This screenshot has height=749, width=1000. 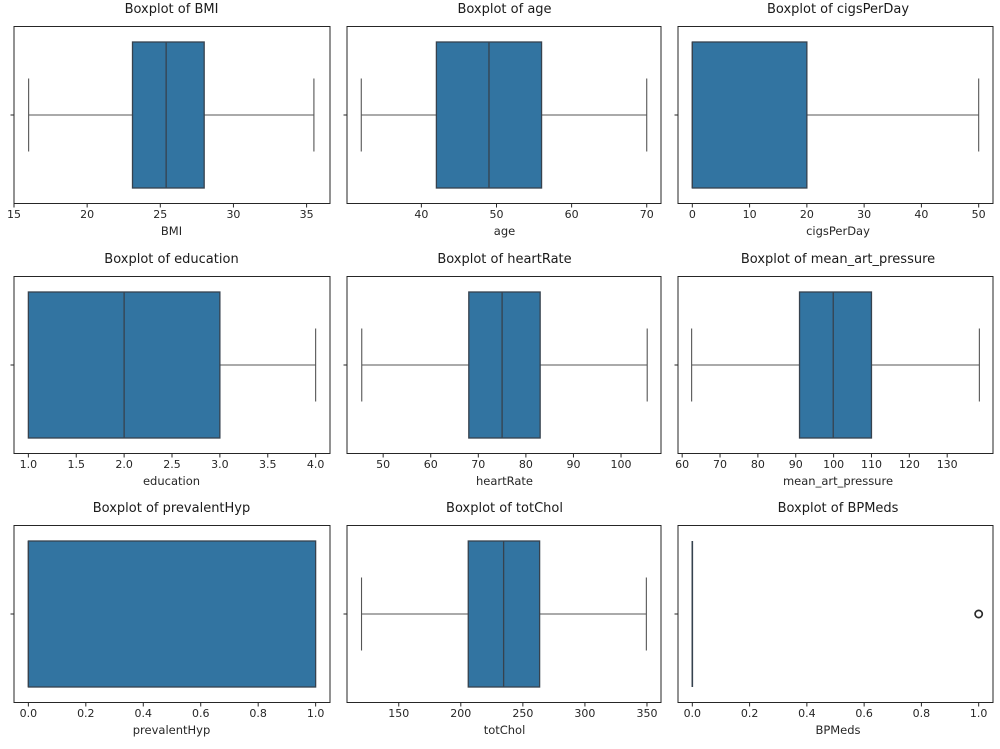 What do you see at coordinates (504, 9) in the screenshot?
I see `subplot-title: Boxplot of age` at bounding box center [504, 9].